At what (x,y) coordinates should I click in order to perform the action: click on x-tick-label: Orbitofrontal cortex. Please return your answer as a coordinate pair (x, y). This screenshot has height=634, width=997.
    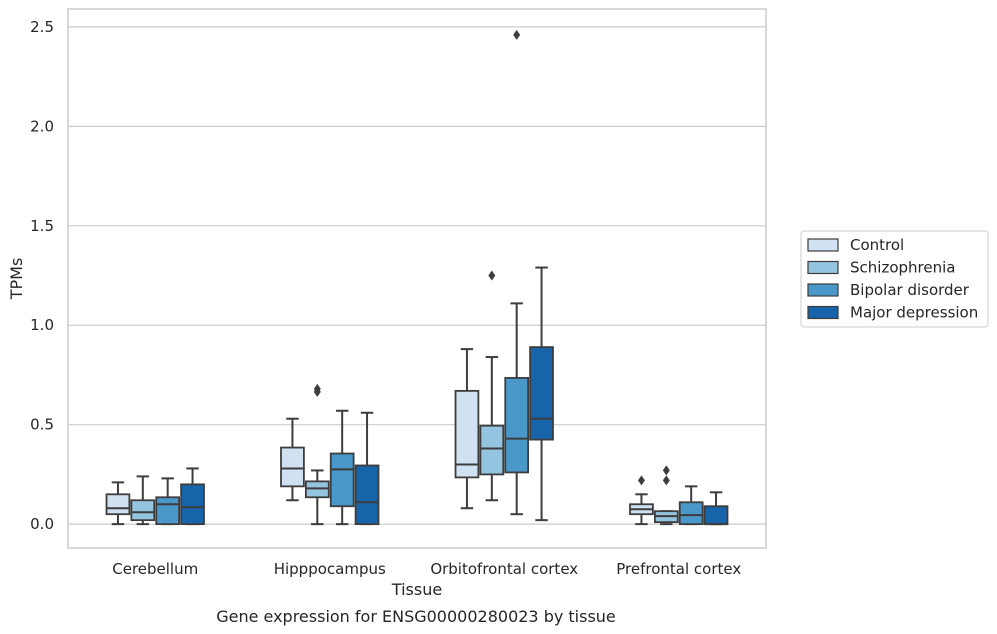
    Looking at the image, I should click on (504, 569).